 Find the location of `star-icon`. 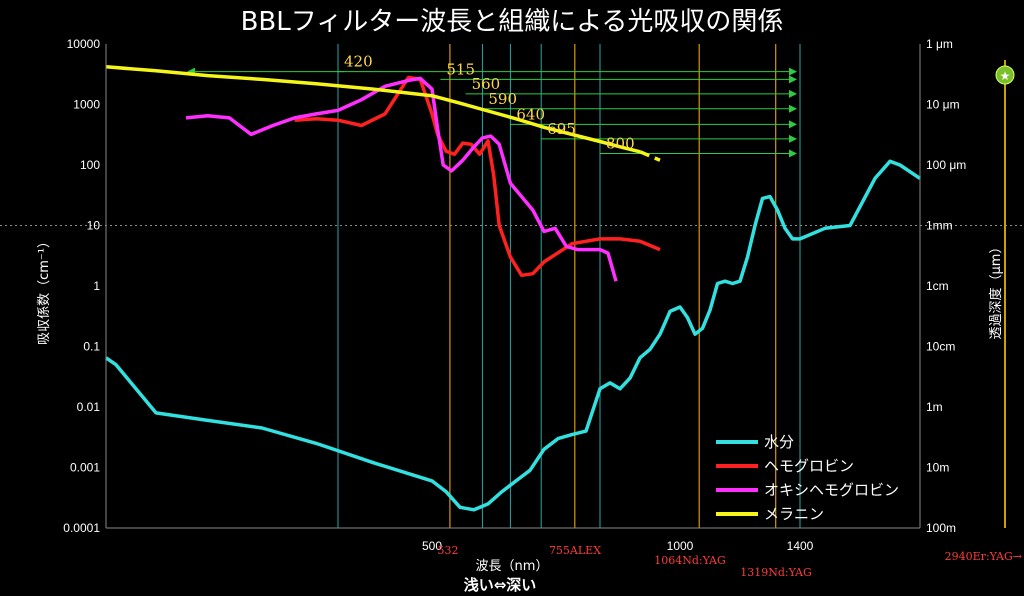

star-icon is located at coordinates (1005, 75).